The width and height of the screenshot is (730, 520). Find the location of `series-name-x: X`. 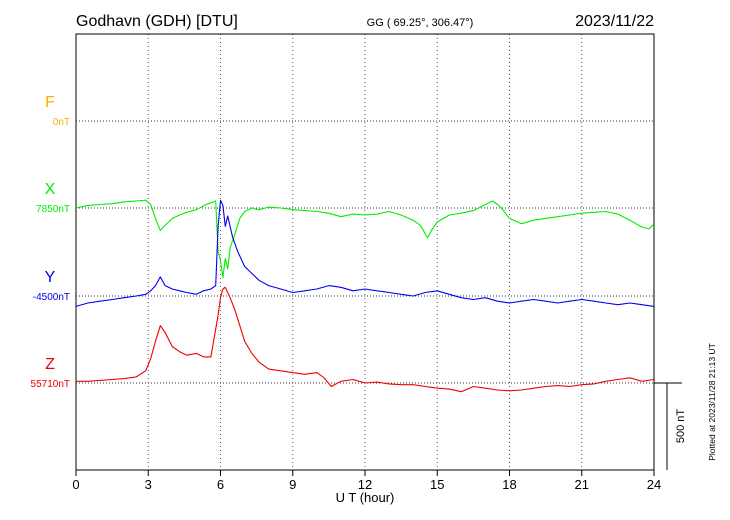

series-name-x: X is located at coordinates (50, 189).